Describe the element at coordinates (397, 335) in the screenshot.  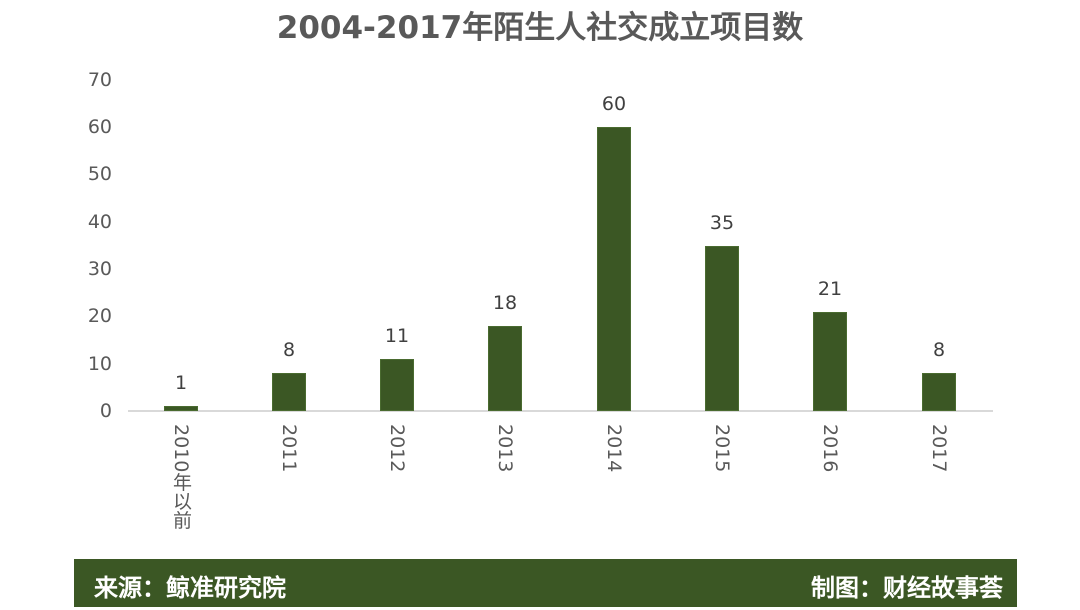
I see `bar-value-label: 11` at that location.